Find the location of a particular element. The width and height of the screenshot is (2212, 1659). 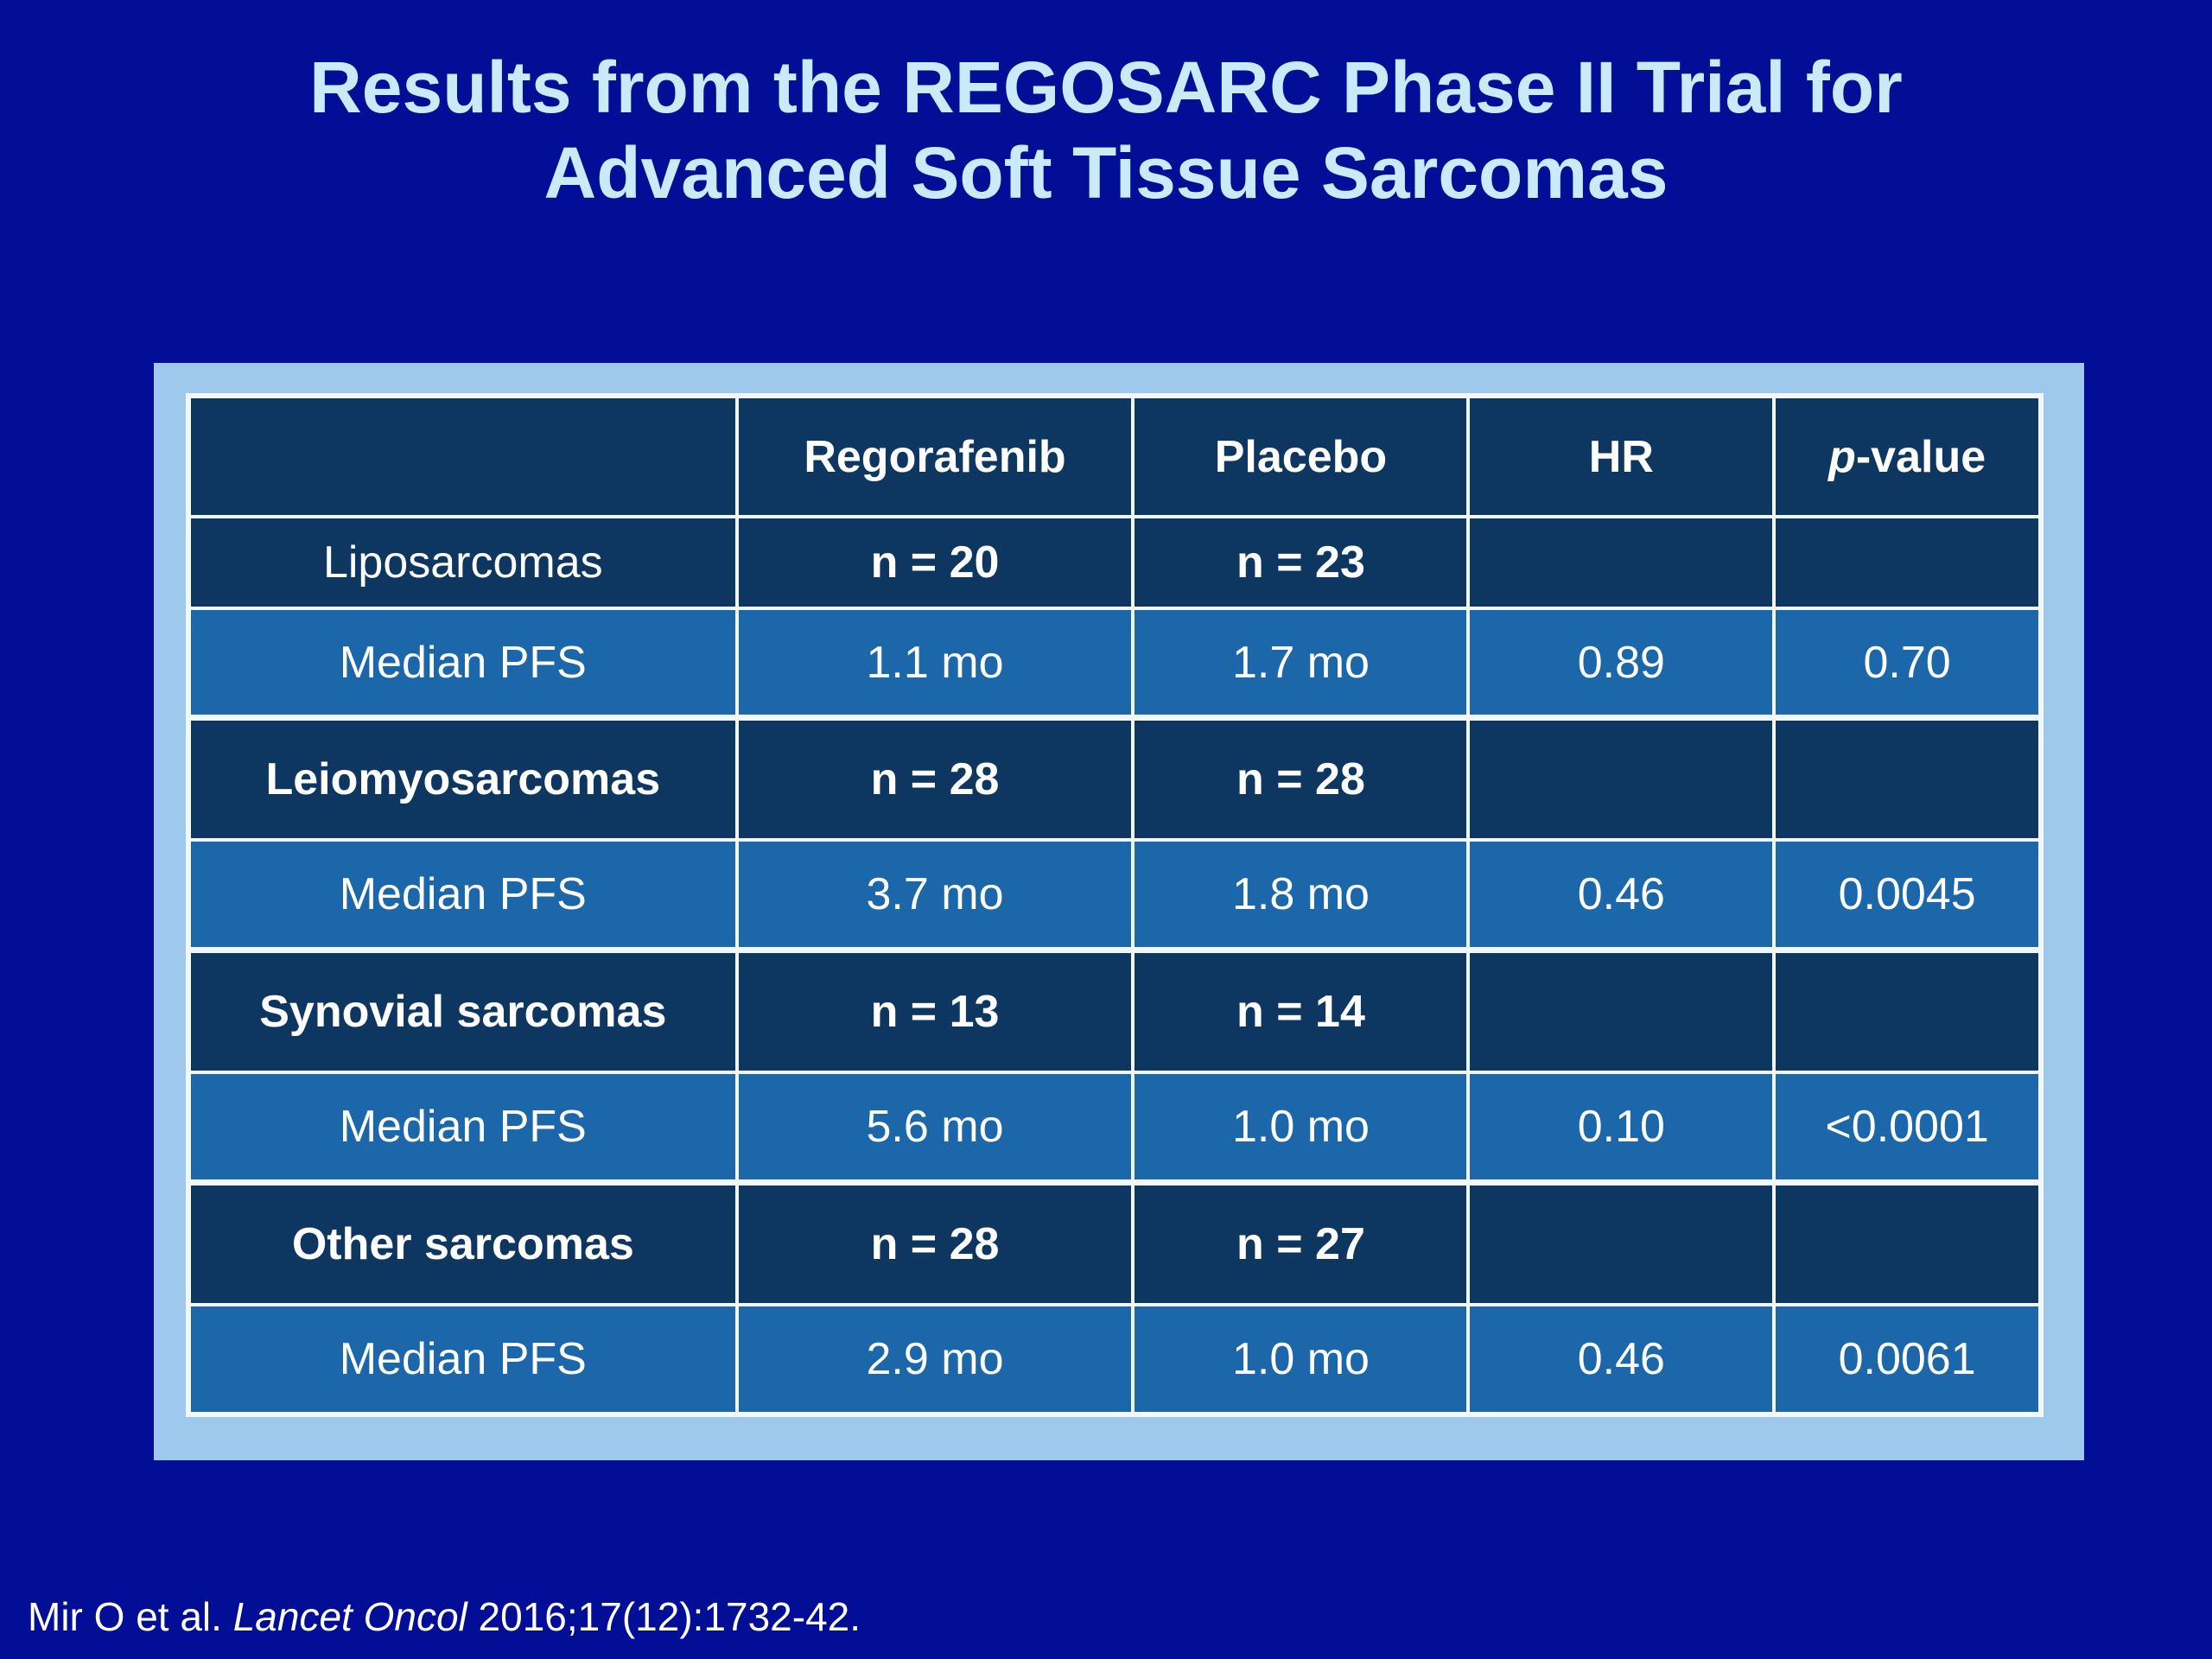

cell-placebo-n: n = 27 is located at coordinates (1301, 1242).